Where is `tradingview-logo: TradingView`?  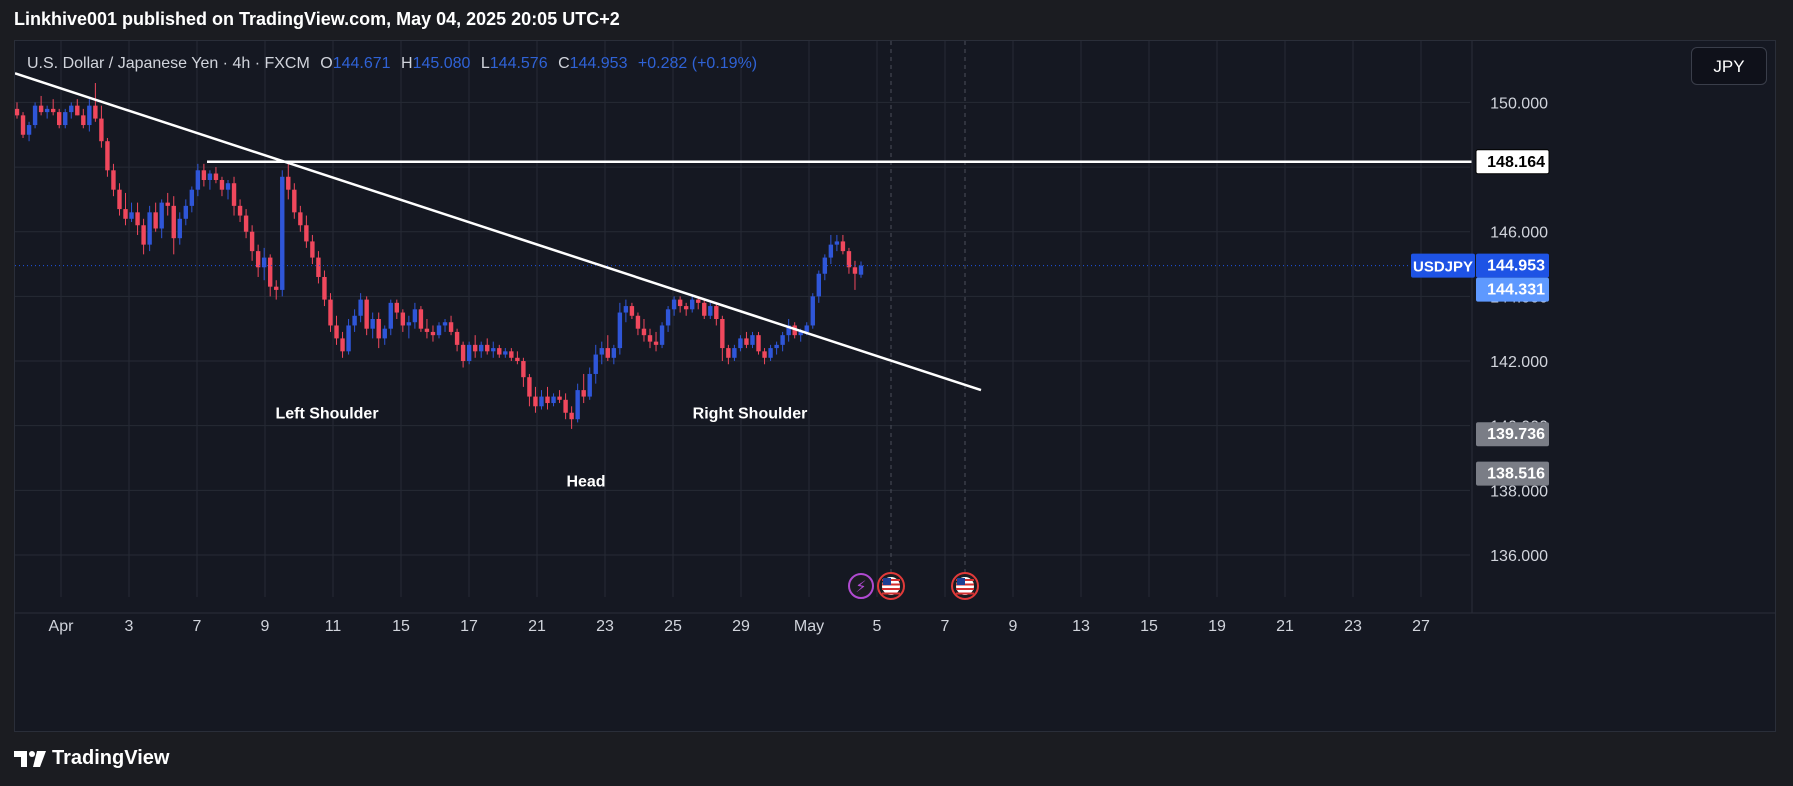
tradingview-logo: TradingView is located at coordinates (91, 758).